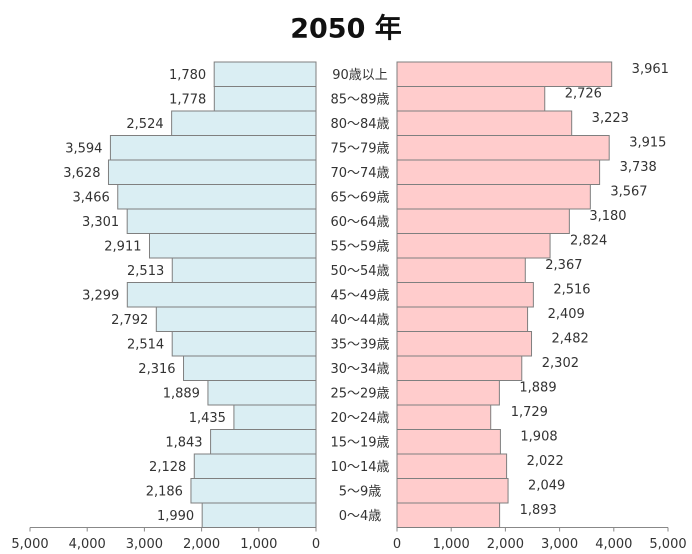 This screenshot has width=692, height=554. I want to click on value-label: 2,824, so click(588, 240).